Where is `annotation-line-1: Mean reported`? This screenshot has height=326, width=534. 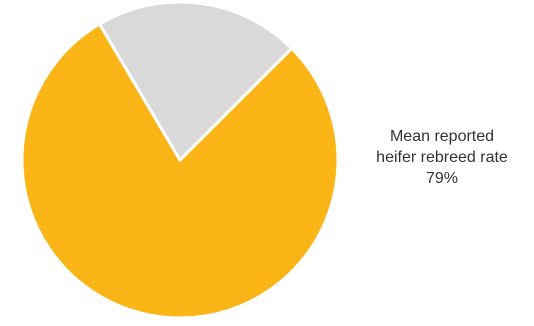
annotation-line-1: Mean reported is located at coordinates (442, 136).